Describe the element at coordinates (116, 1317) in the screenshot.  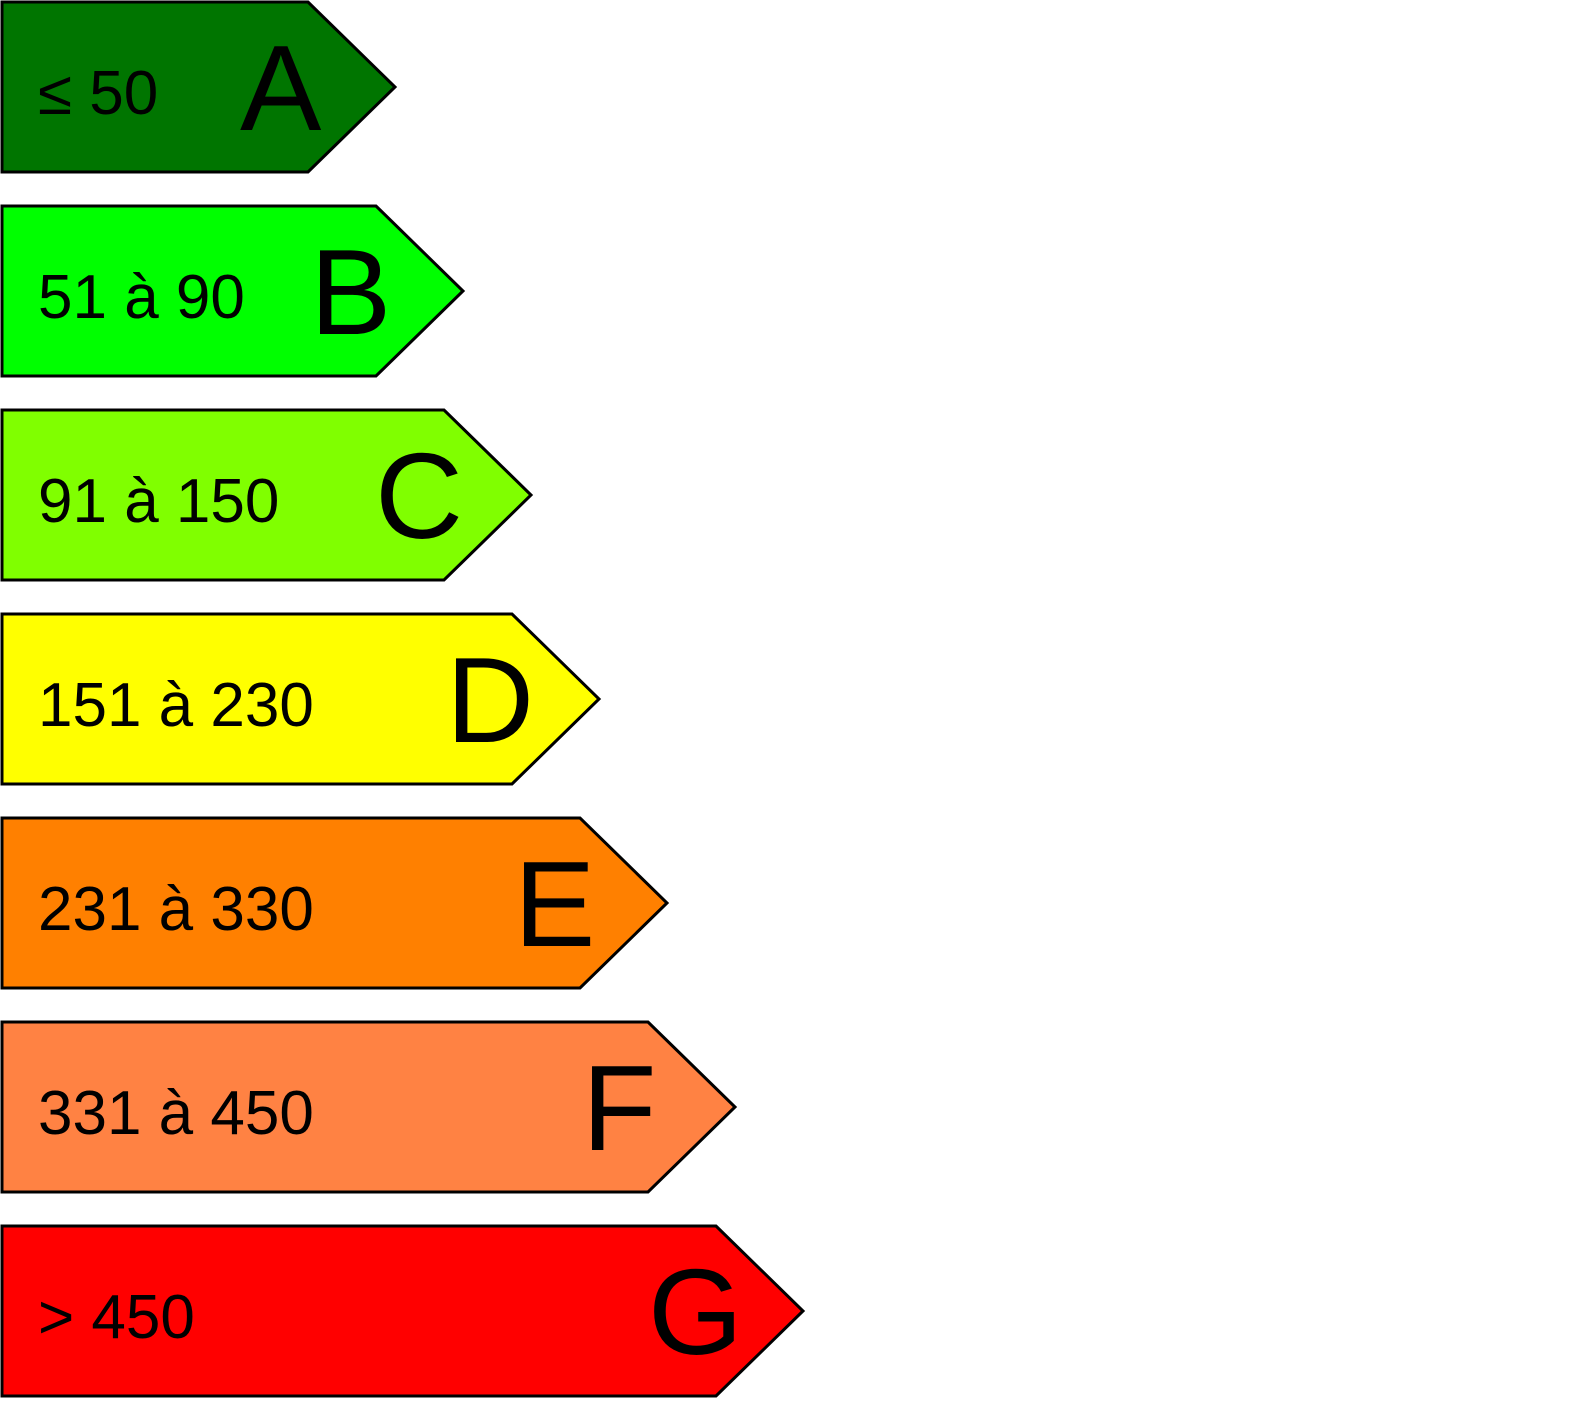
I see `band-range: > 450` at that location.